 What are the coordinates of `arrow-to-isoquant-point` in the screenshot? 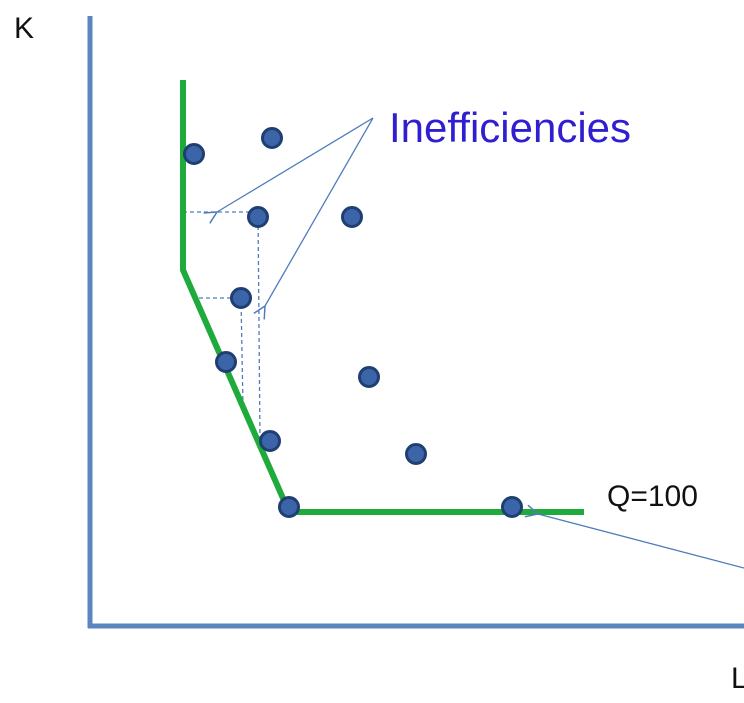 It's located at (641, 541).